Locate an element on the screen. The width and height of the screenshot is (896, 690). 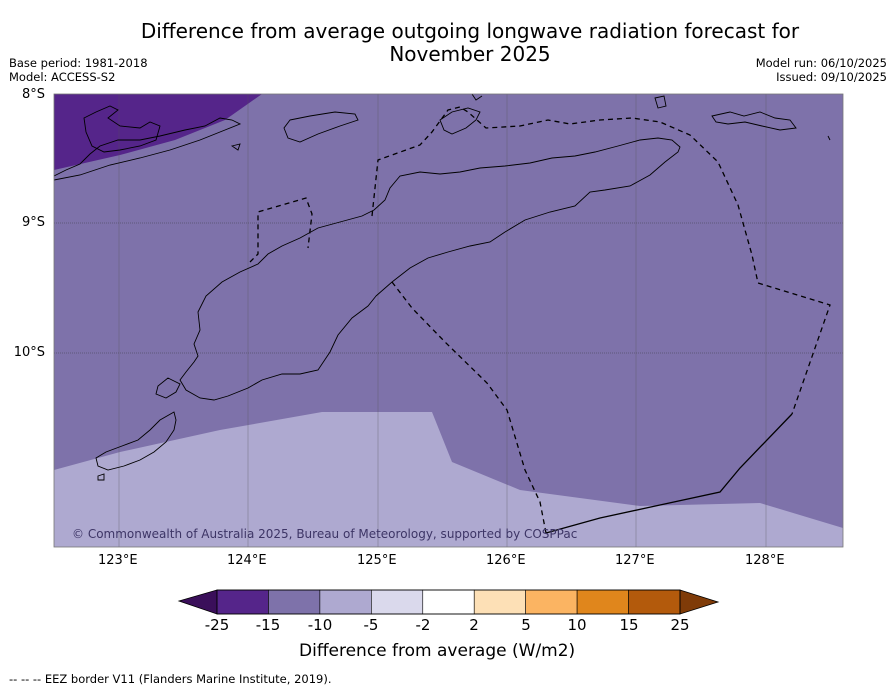
colorbar-extend-max is located at coordinates (699, 602).